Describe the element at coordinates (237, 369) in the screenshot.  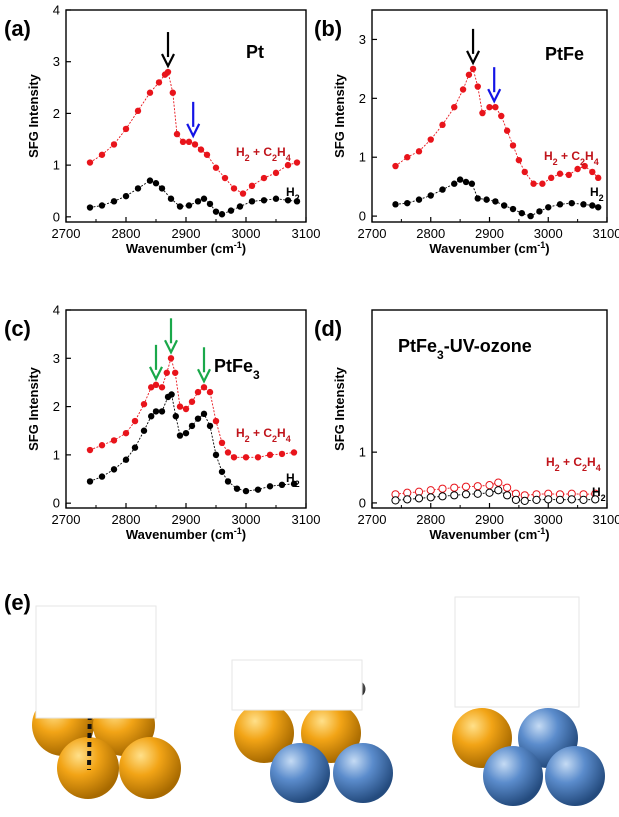
I see `sample-label: PtFe3` at that location.